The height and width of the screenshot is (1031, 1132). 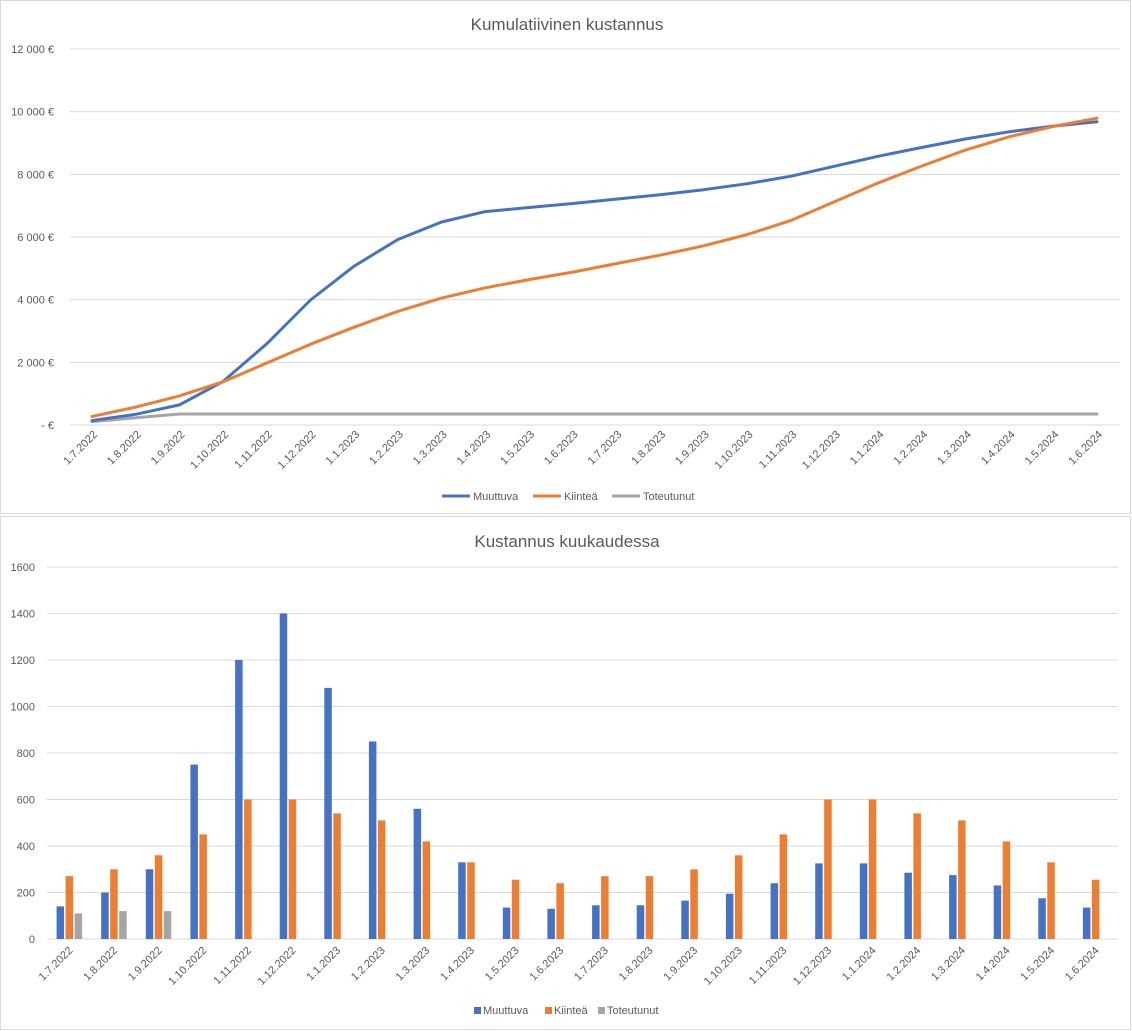 I want to click on x-tick-label: 1.5.2023, so click(x=502, y=964).